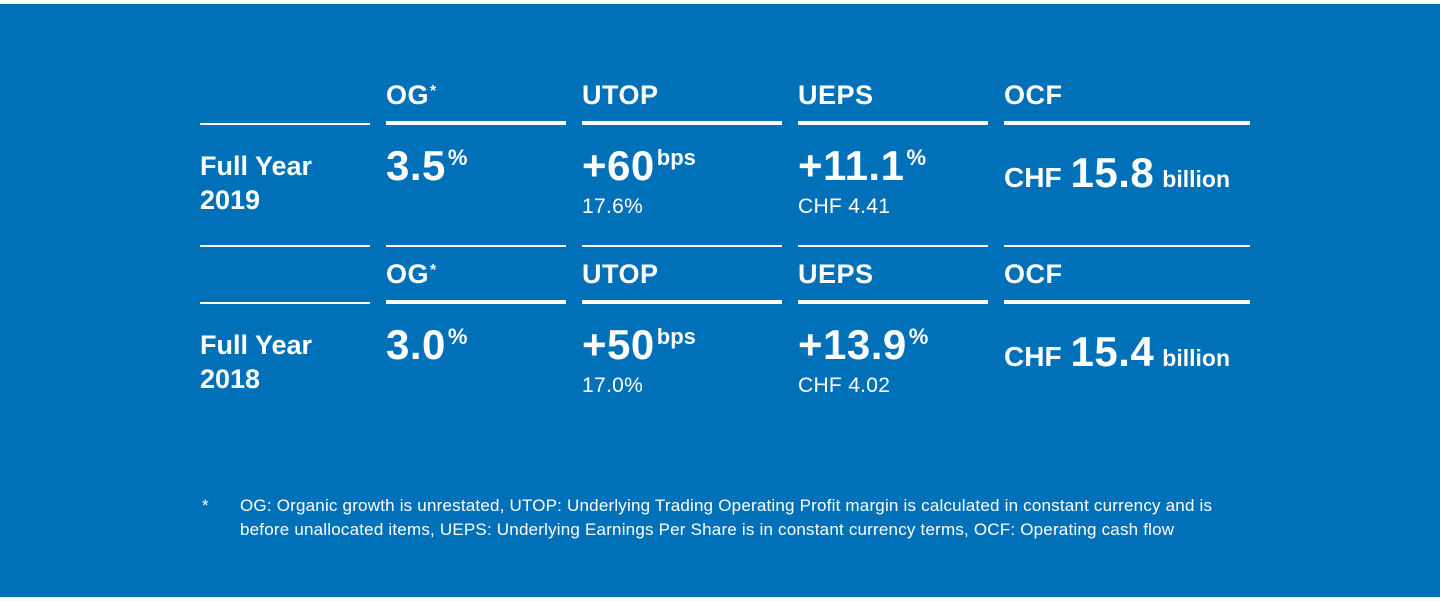  I want to click on footnote-marker: *, so click(205, 505).